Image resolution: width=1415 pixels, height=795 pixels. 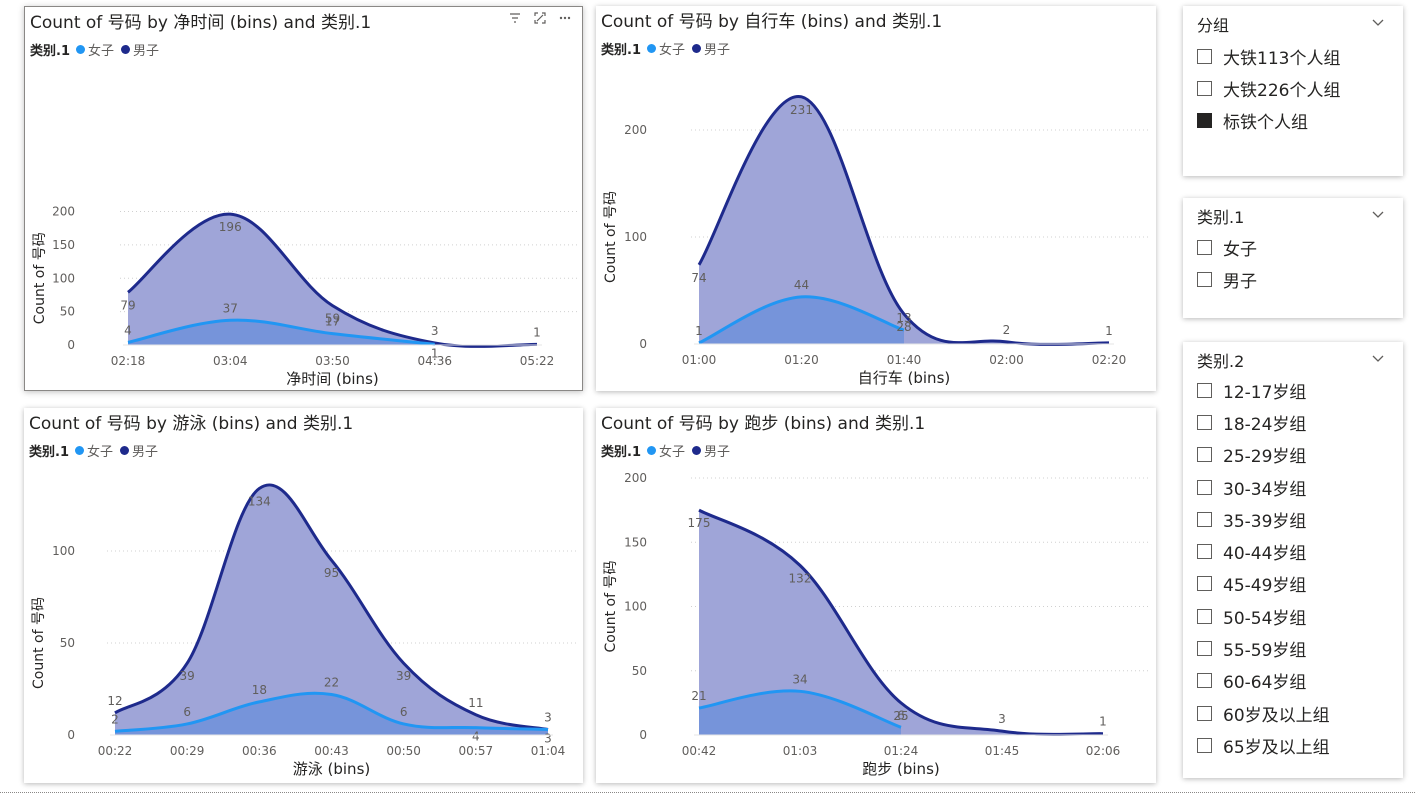 I want to click on y-tick-label: 0, so click(x=71, y=345).